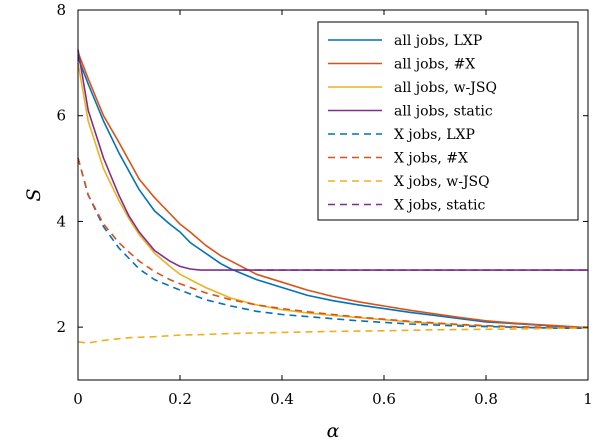 This screenshot has height=445, width=602. Describe the element at coordinates (486, 399) in the screenshot. I see `x-tick-label: 0.8` at that location.